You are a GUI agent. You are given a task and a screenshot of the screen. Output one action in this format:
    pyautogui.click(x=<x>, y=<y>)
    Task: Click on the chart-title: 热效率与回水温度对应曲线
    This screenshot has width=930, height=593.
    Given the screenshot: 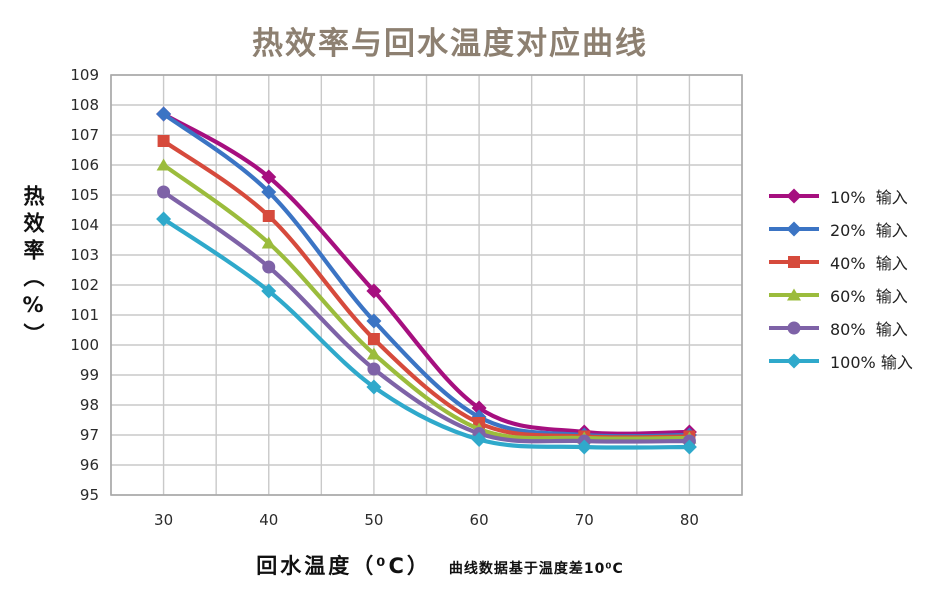 What is the action you would take?
    pyautogui.click(x=450, y=44)
    